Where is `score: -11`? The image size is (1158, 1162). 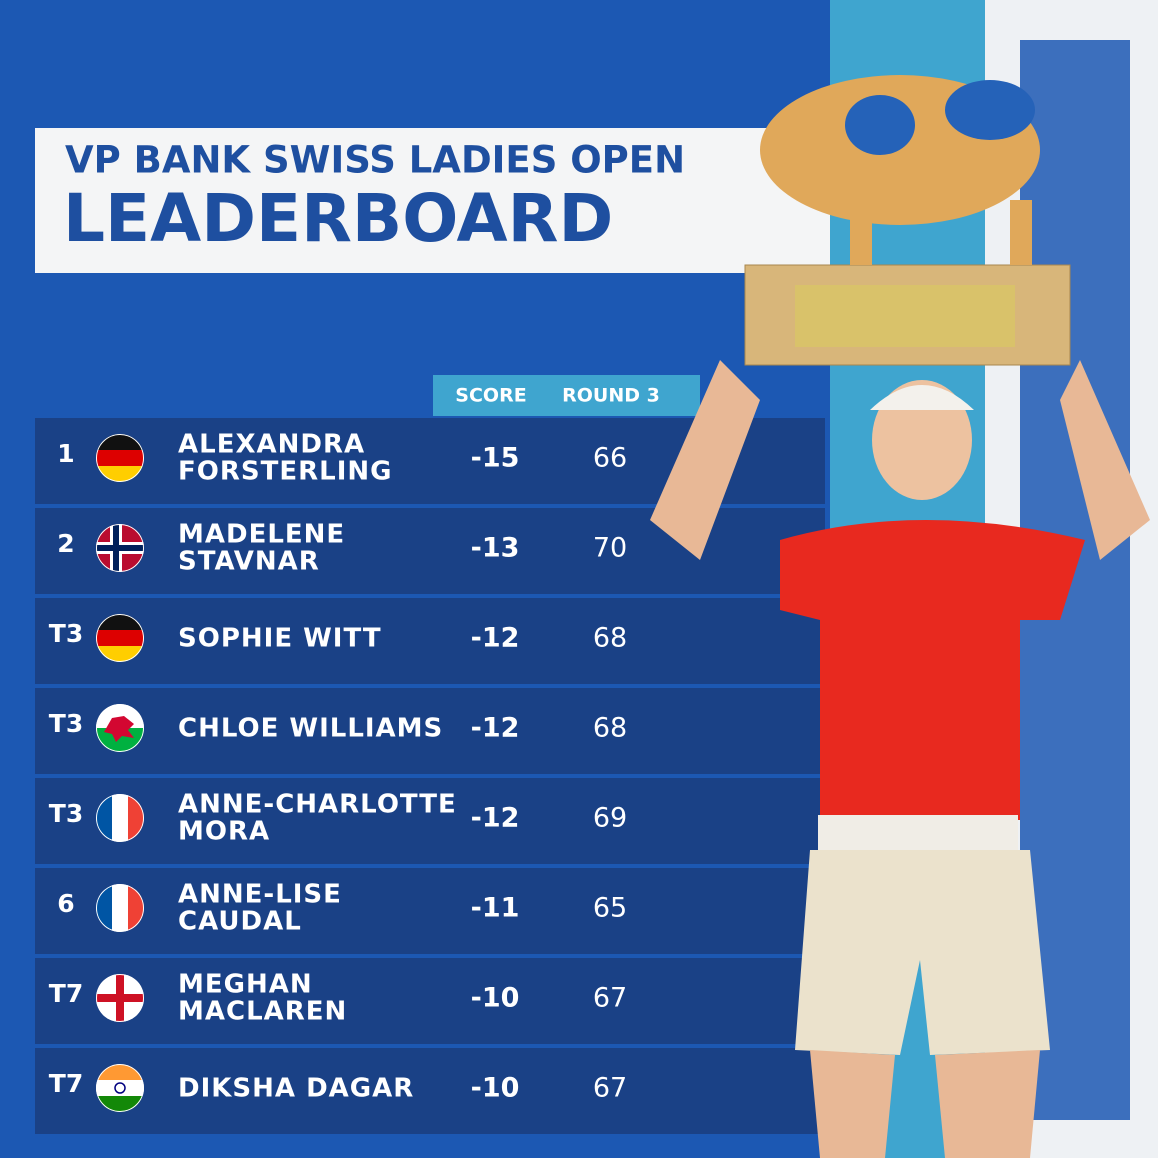
score: -11 is located at coordinates (495, 908).